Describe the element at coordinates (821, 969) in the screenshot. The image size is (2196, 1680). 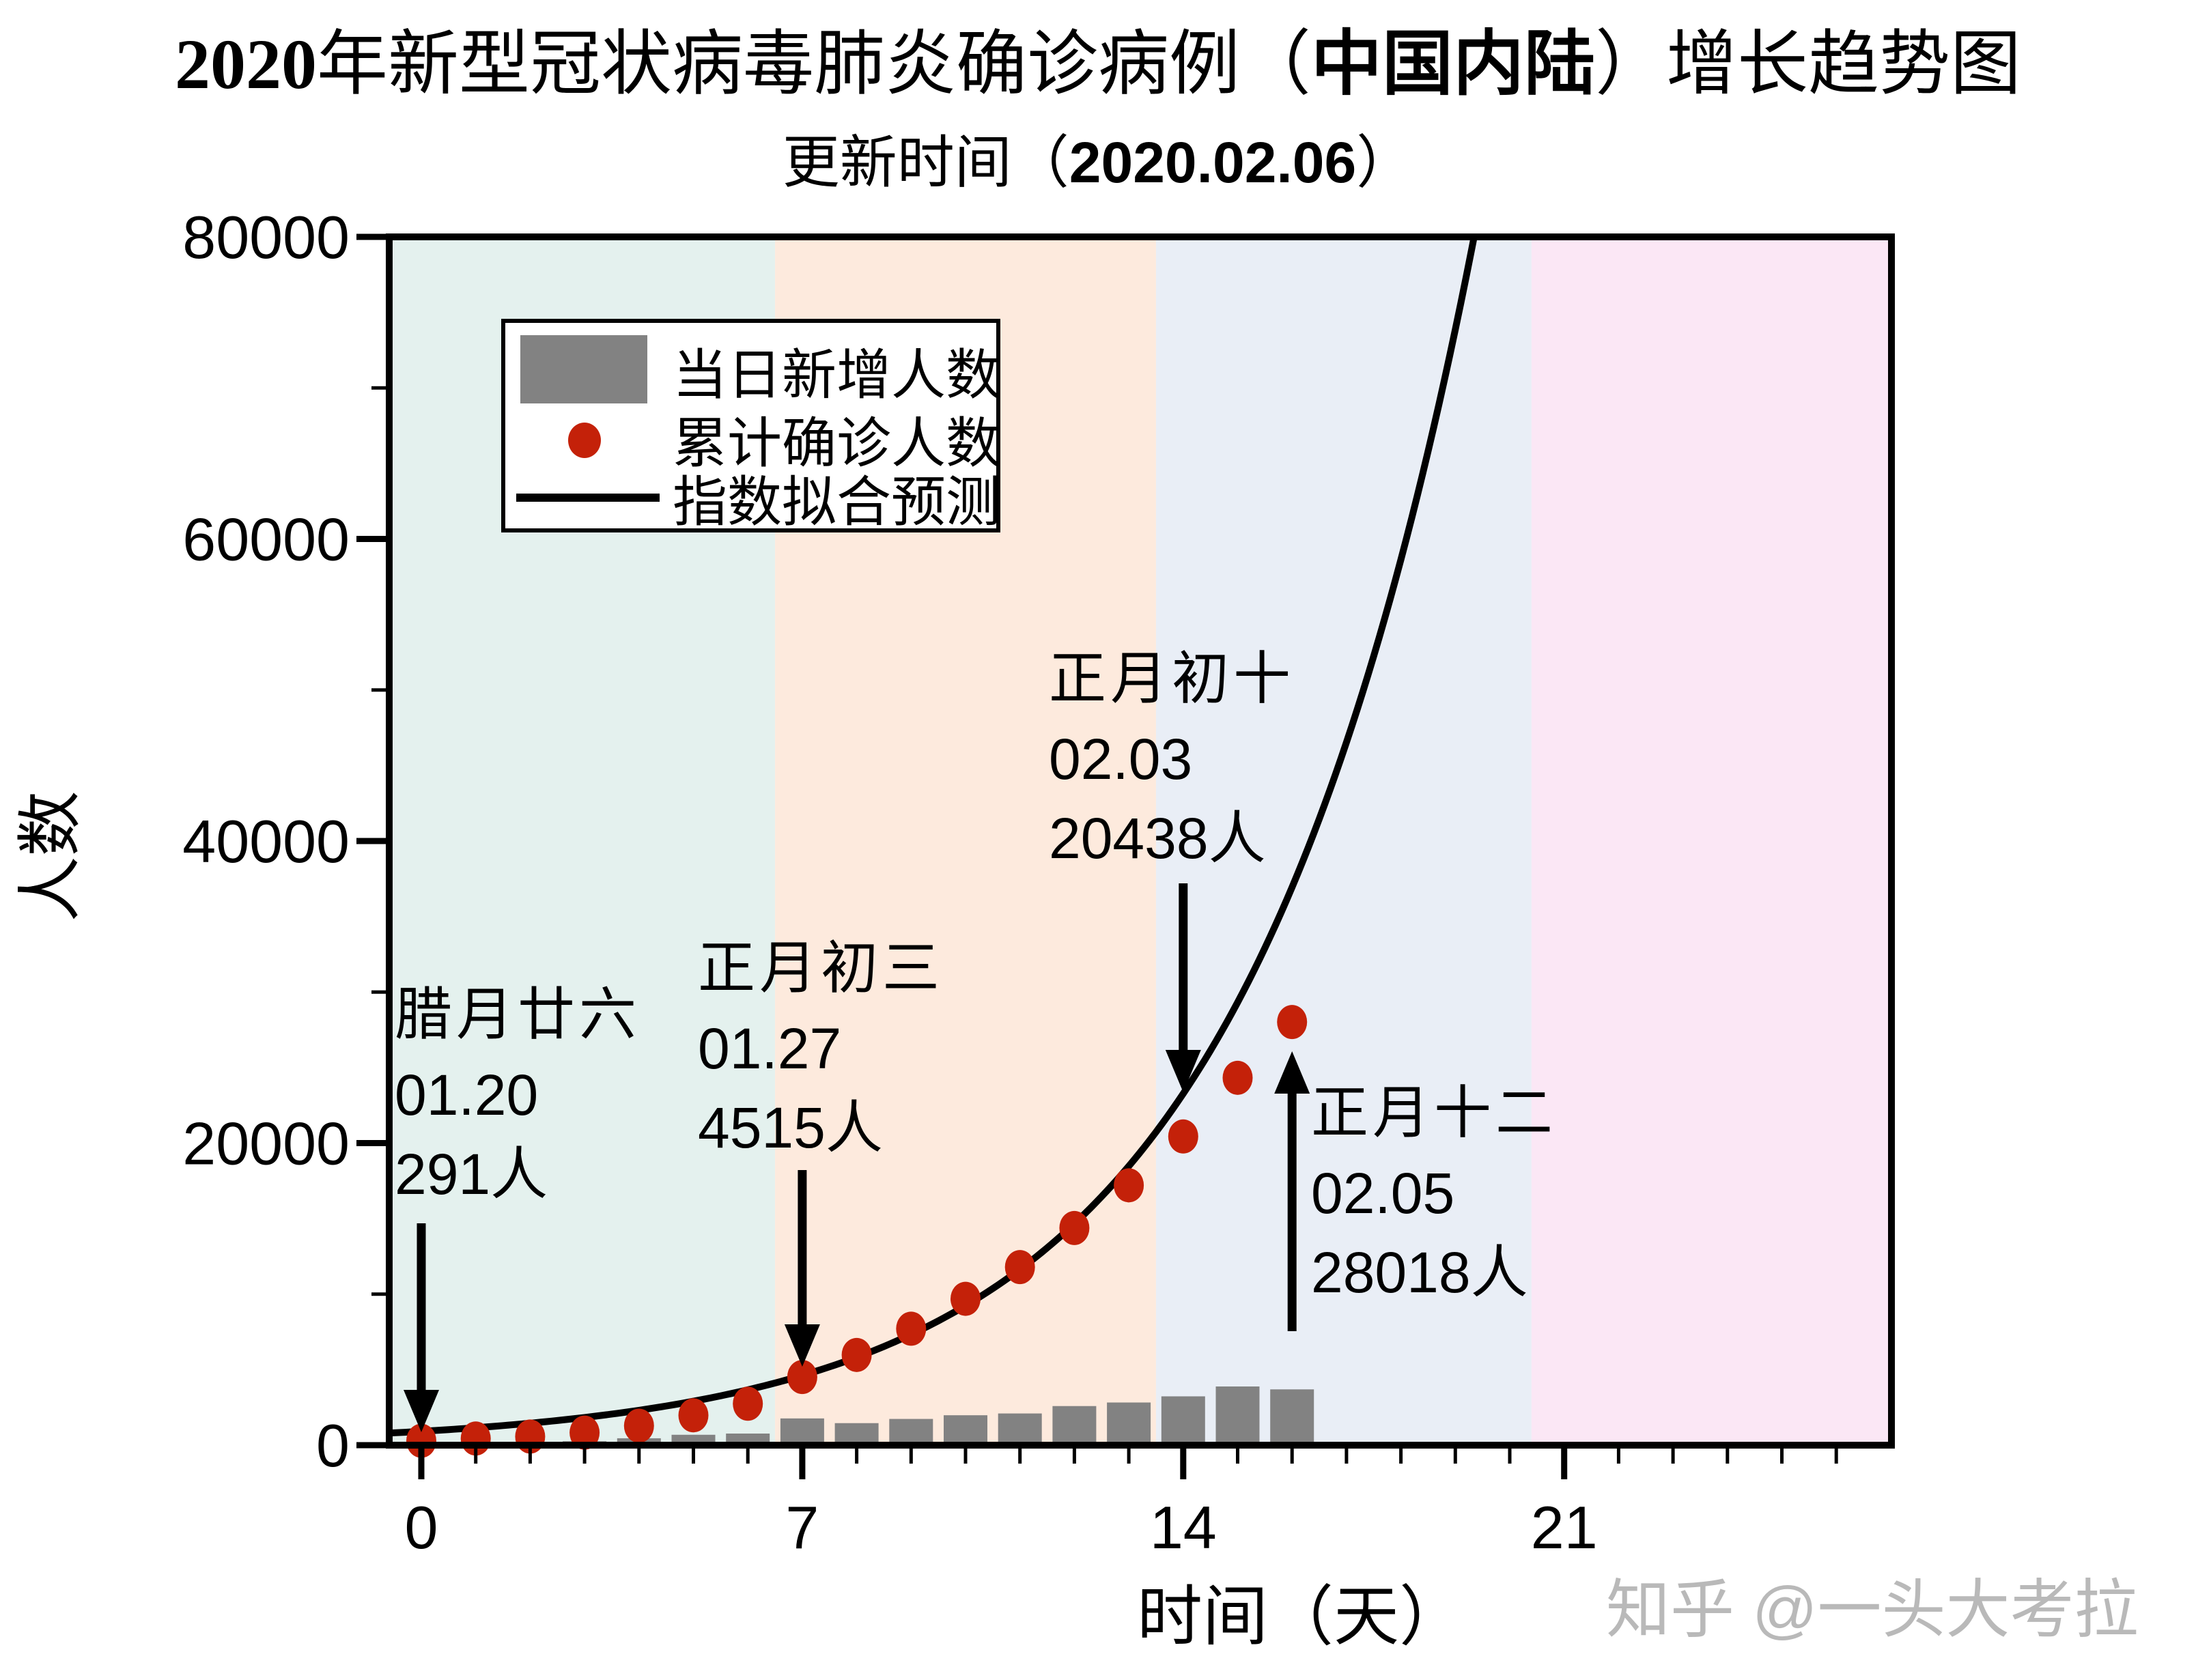
I see `annotation-lunar-date: 正月初三` at that location.